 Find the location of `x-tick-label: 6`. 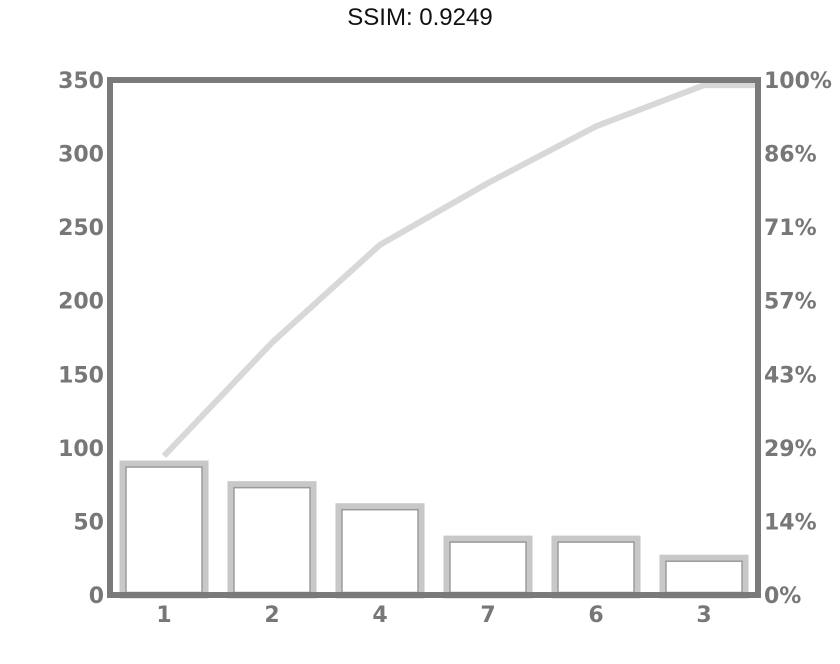

x-tick-label: 6 is located at coordinates (595, 615).